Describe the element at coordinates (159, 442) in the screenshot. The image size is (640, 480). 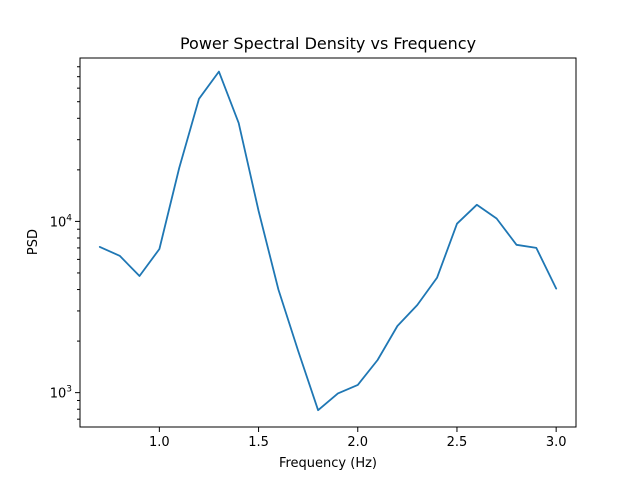
I see `x-tick-label-0: 1.0` at that location.